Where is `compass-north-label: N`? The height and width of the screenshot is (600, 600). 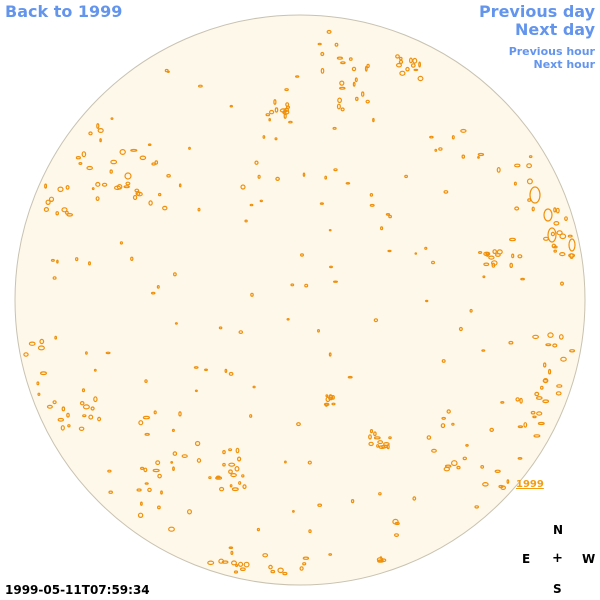
compass-north-label: N is located at coordinates (558, 530).